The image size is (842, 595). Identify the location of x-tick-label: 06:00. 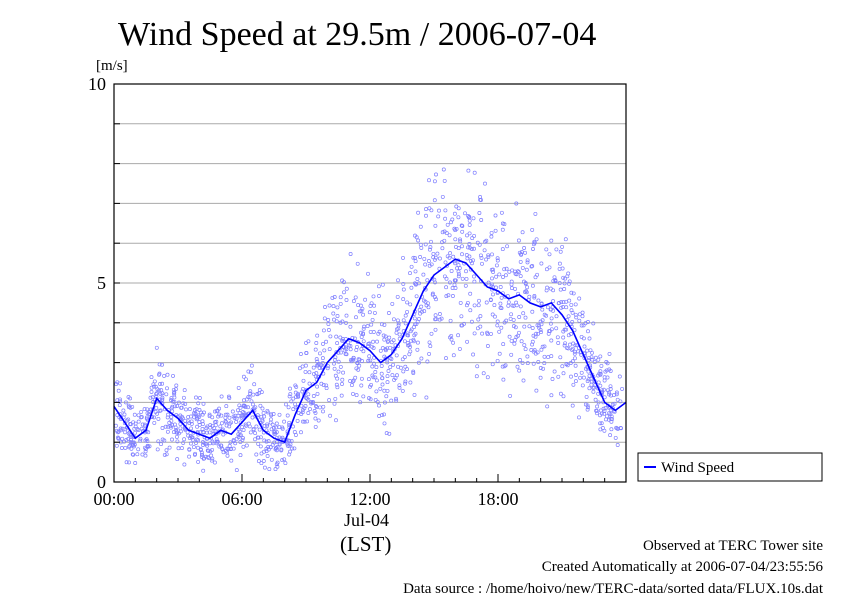
(241, 499).